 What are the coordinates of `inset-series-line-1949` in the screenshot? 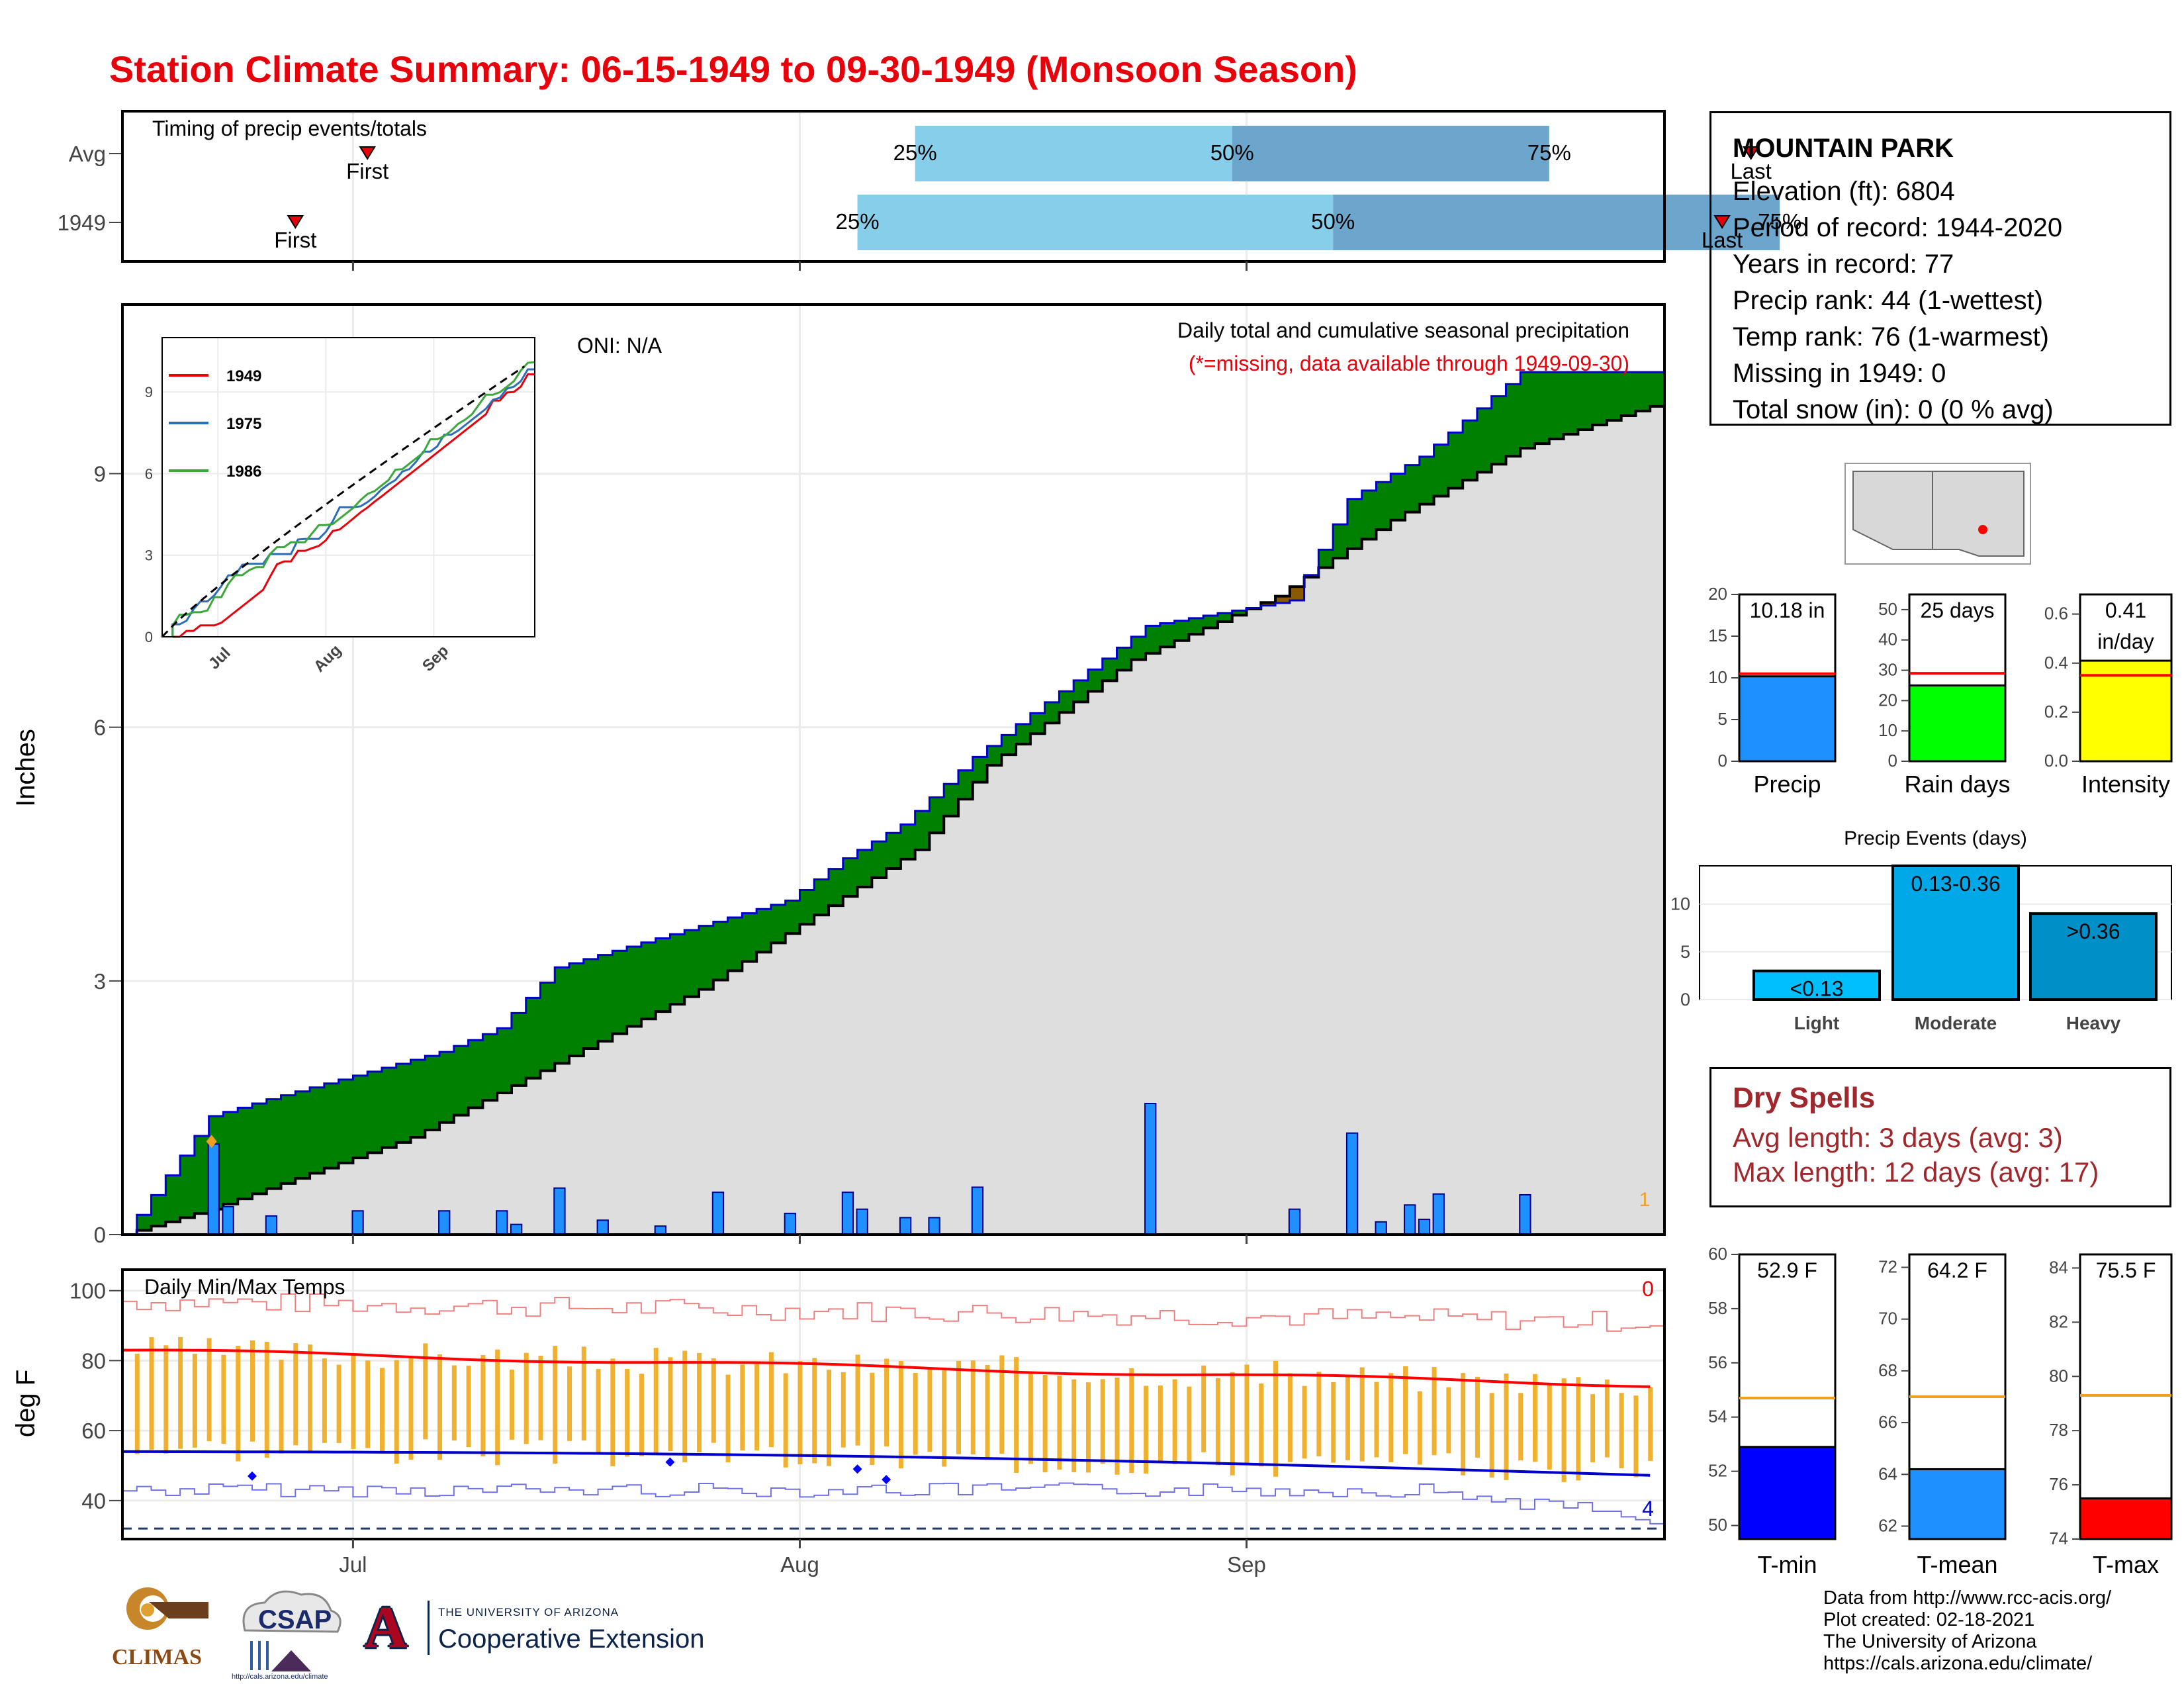 It's located at (353, 505).